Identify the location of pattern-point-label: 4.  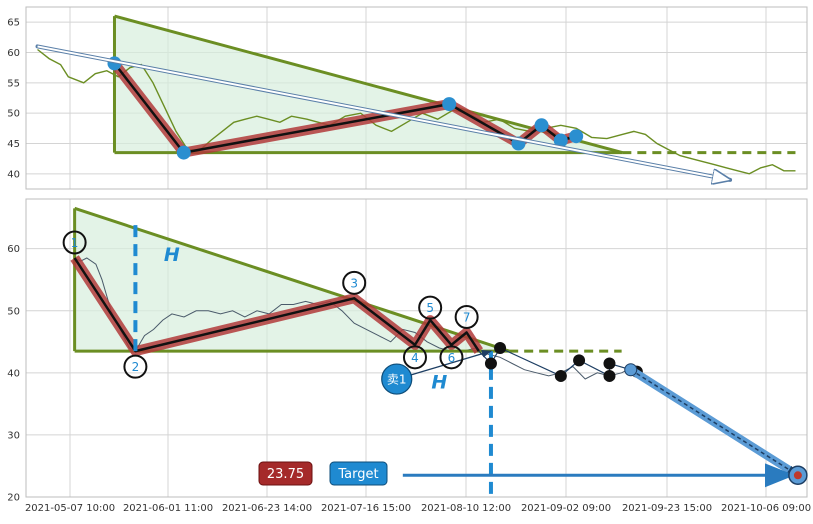
(415, 358).